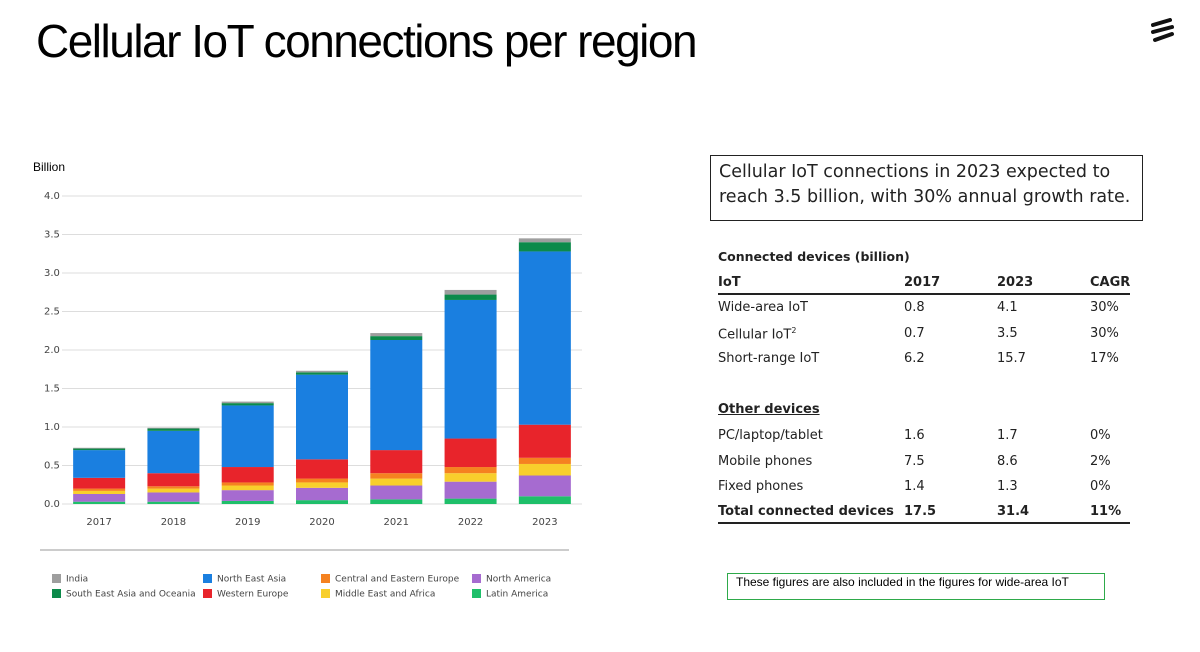  I want to click on legend-label: North East Asia, so click(251, 580).